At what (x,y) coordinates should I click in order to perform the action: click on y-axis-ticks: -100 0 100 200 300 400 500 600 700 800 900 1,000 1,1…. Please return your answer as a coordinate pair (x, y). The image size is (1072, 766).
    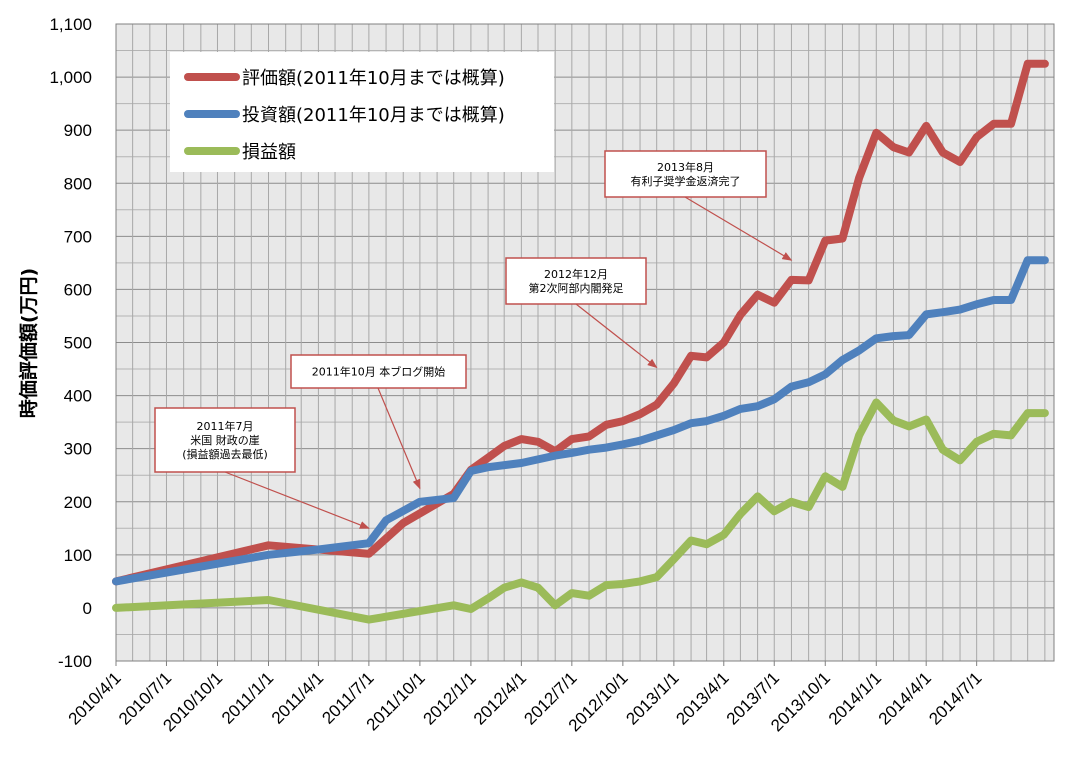
    Looking at the image, I should click on (70, 343).